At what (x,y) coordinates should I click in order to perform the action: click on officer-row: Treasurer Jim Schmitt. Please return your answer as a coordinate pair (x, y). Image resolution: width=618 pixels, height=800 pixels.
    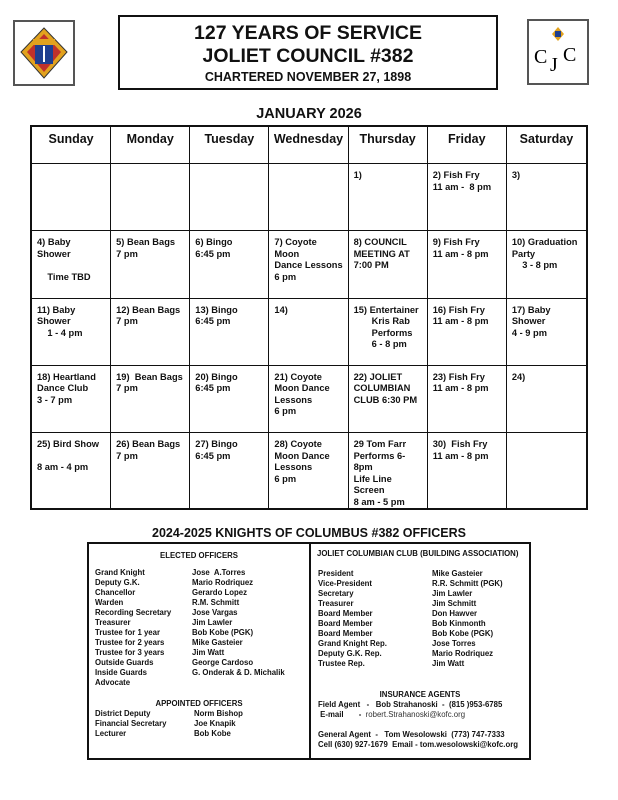
    Looking at the image, I should click on (410, 604).